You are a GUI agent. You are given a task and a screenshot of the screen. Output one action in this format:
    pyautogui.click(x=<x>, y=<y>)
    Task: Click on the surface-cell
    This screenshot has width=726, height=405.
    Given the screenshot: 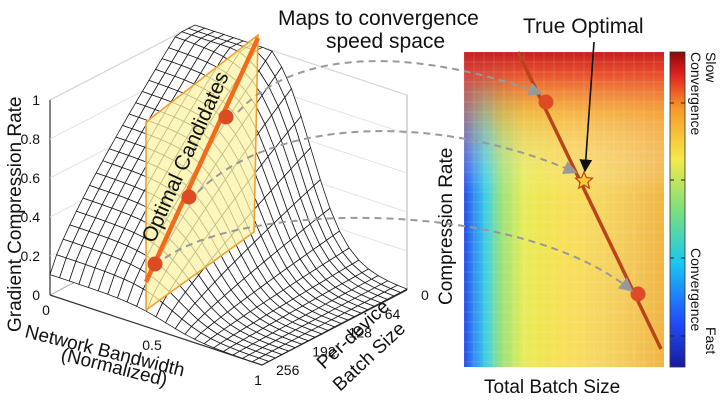 What is the action you would take?
    pyautogui.click(x=260, y=361)
    